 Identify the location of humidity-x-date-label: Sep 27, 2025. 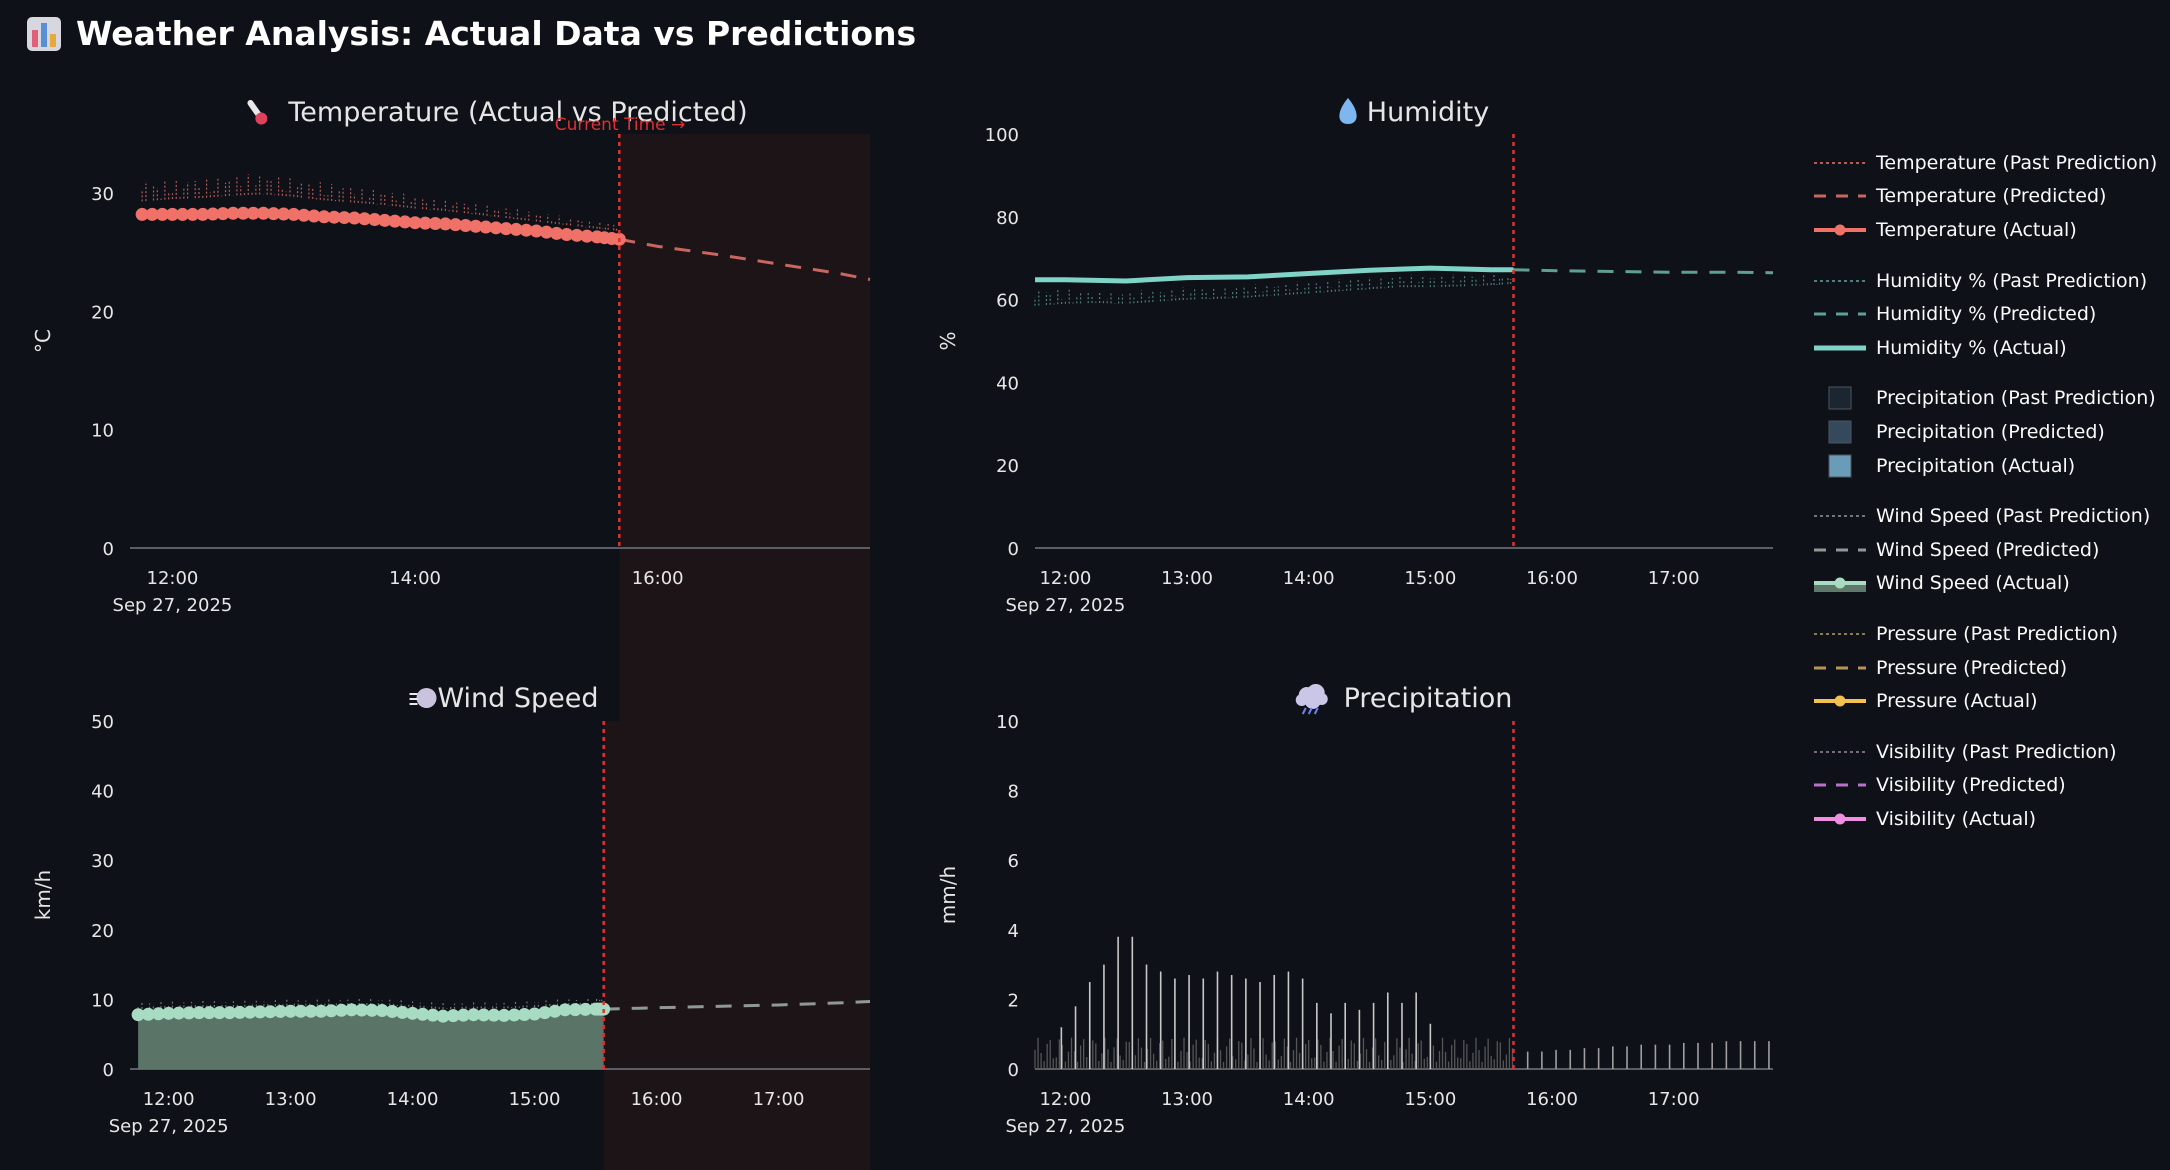
(1066, 605).